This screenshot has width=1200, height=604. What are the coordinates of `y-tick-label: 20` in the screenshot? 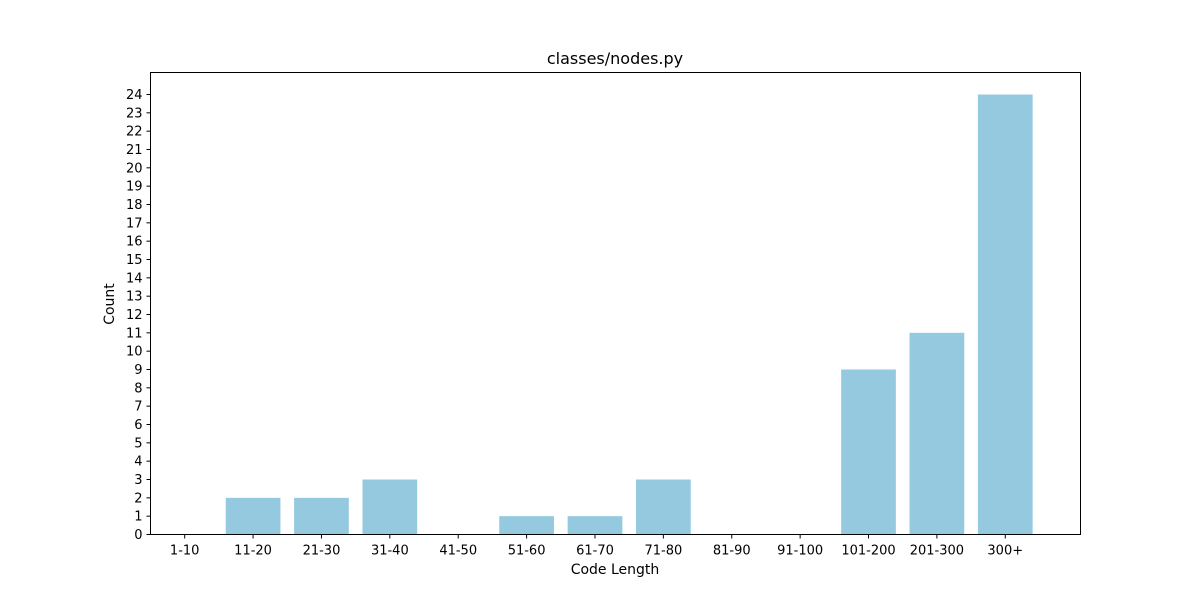 It's located at (134, 168).